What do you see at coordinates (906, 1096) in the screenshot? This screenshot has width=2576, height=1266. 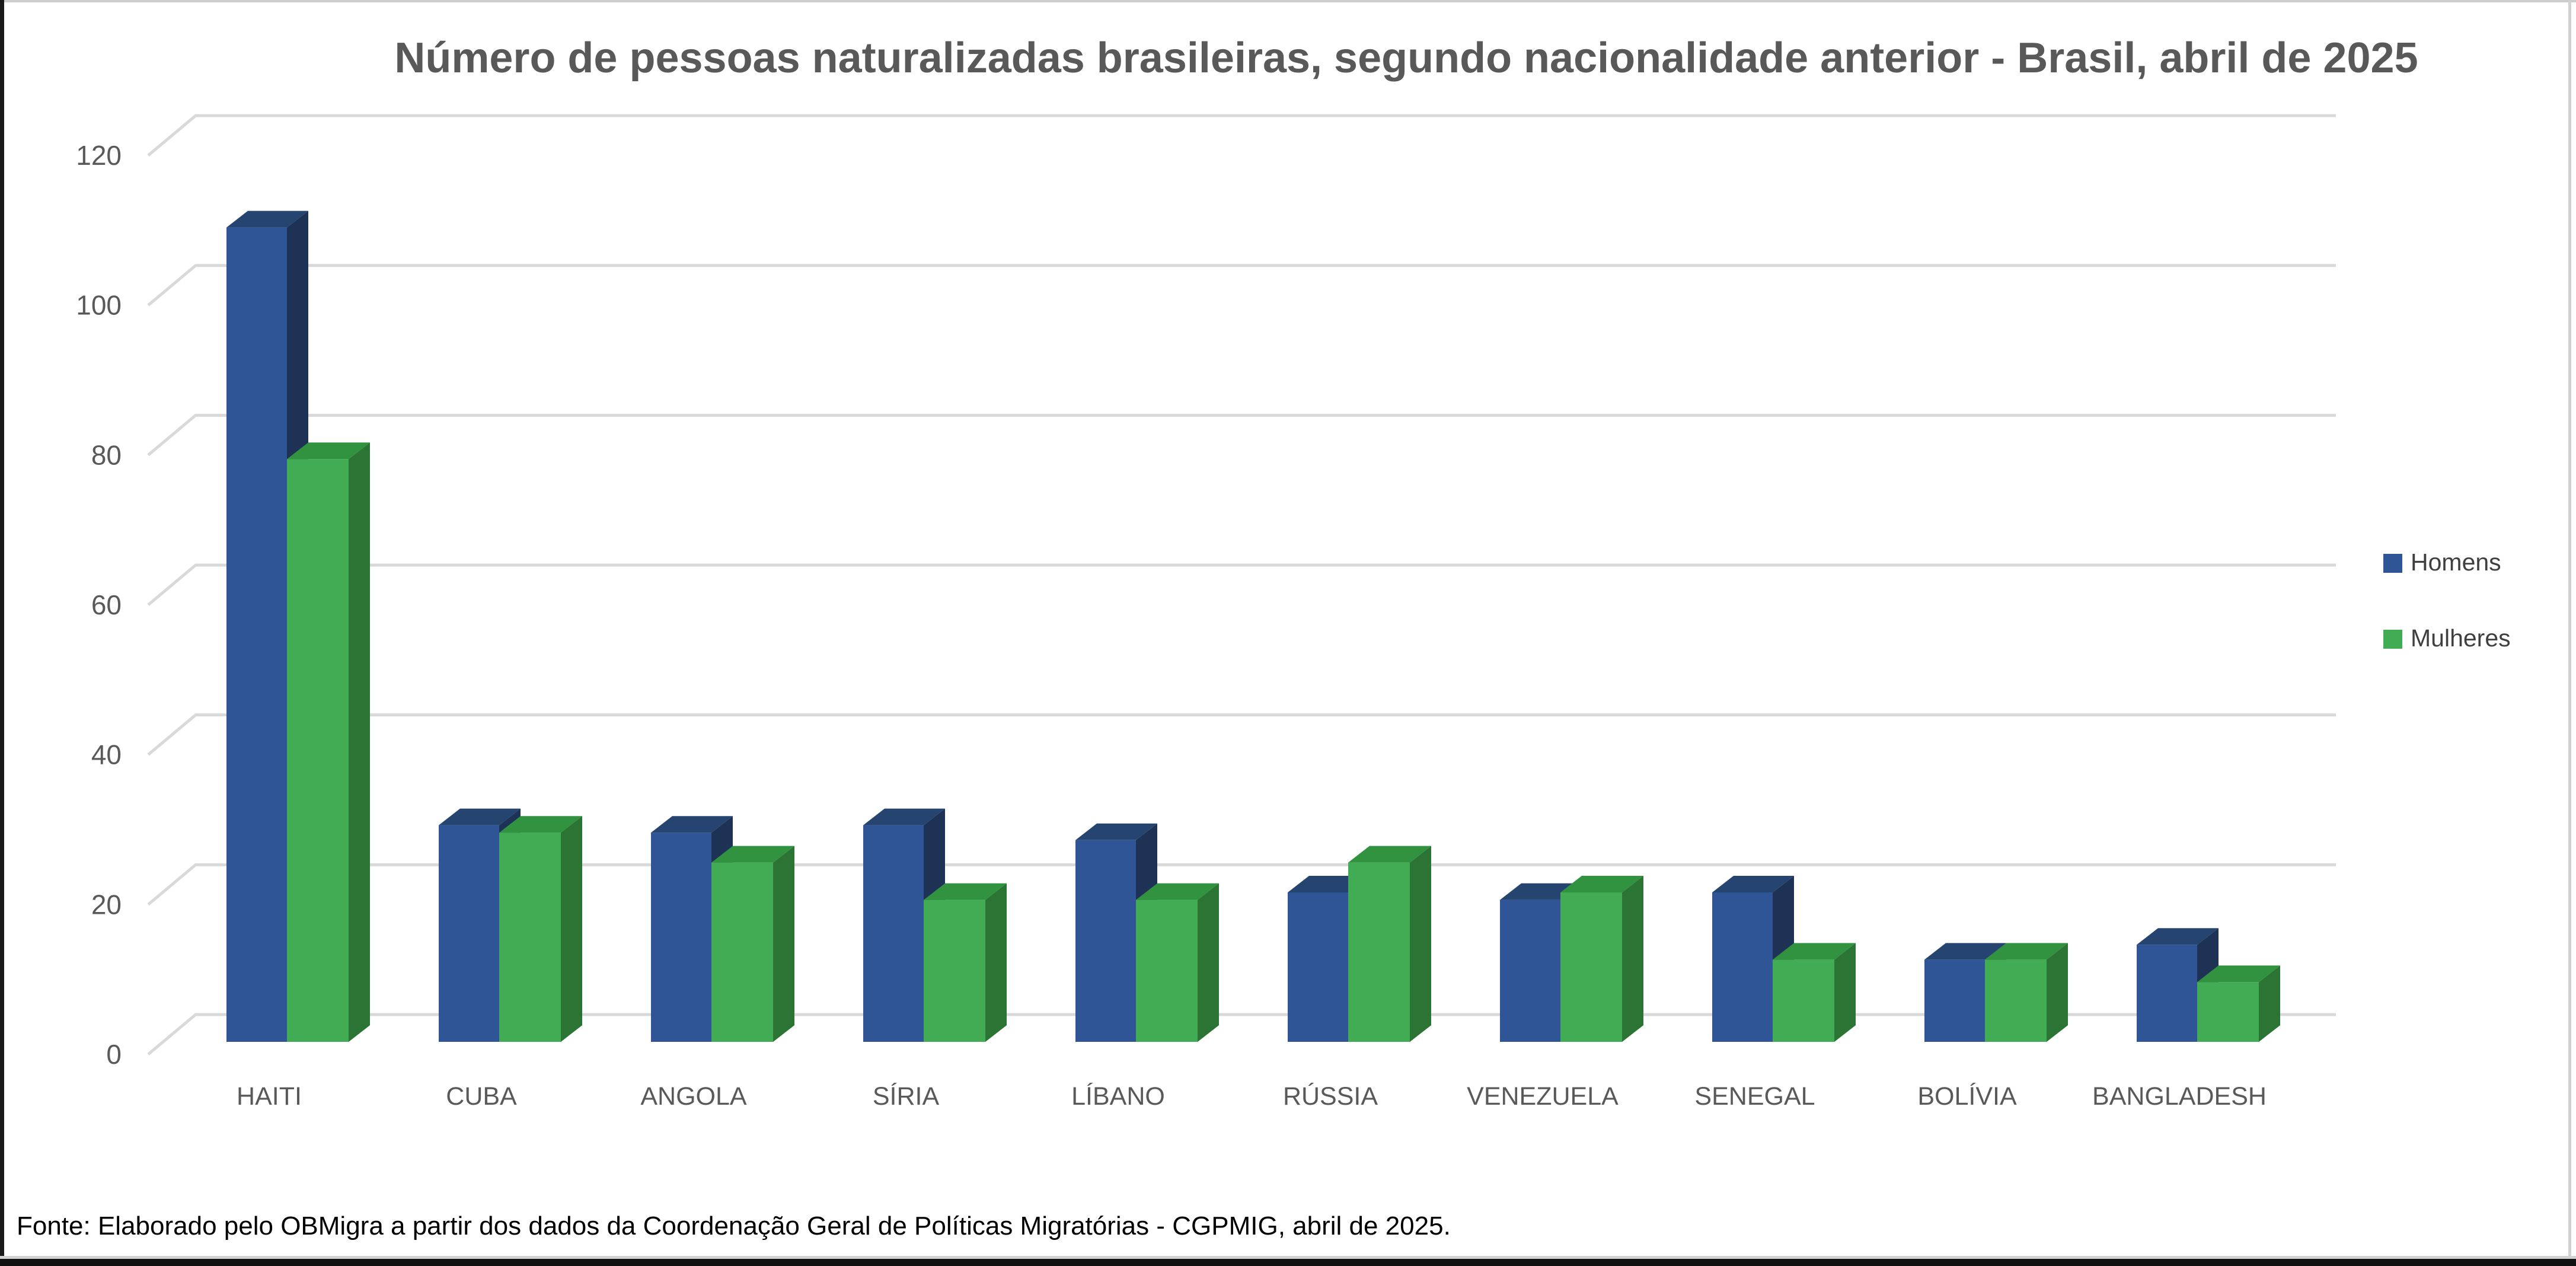 I see `category-label-síria: SÍRIA` at bounding box center [906, 1096].